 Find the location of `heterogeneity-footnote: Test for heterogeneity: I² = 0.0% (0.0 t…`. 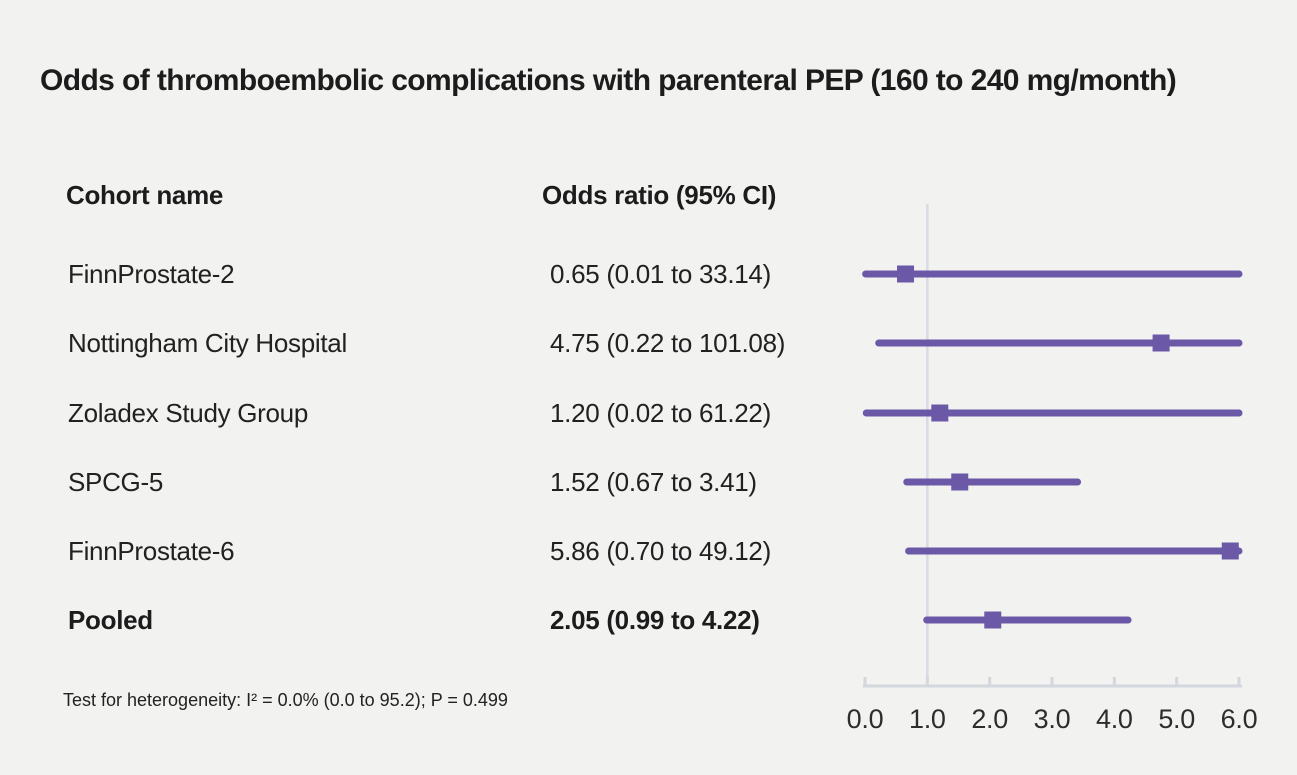

heterogeneity-footnote: Test for heterogeneity: I² = 0.0% (0.0 t… is located at coordinates (285, 700).